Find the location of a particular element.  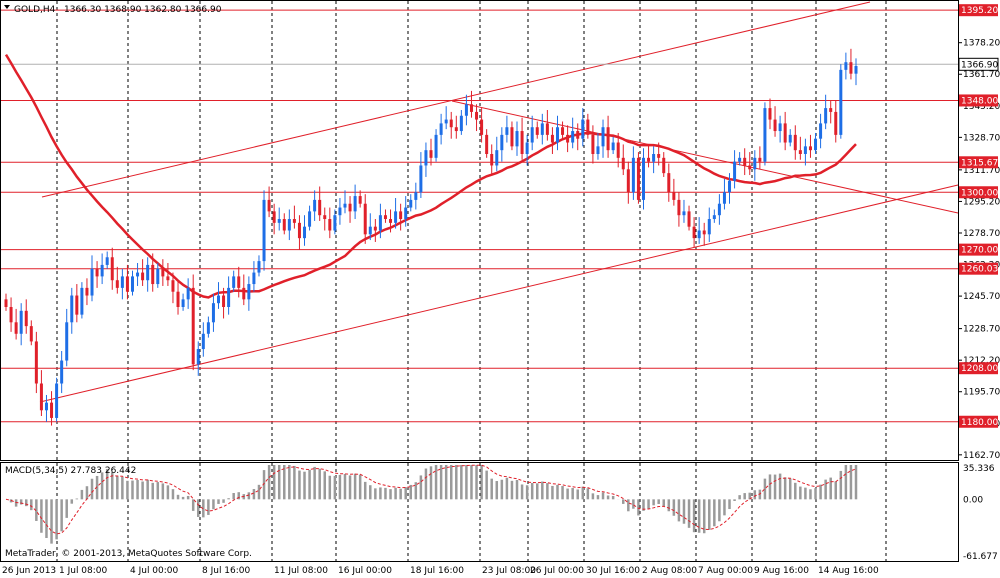

level-tag-label: 1300.00 is located at coordinates (979, 193).